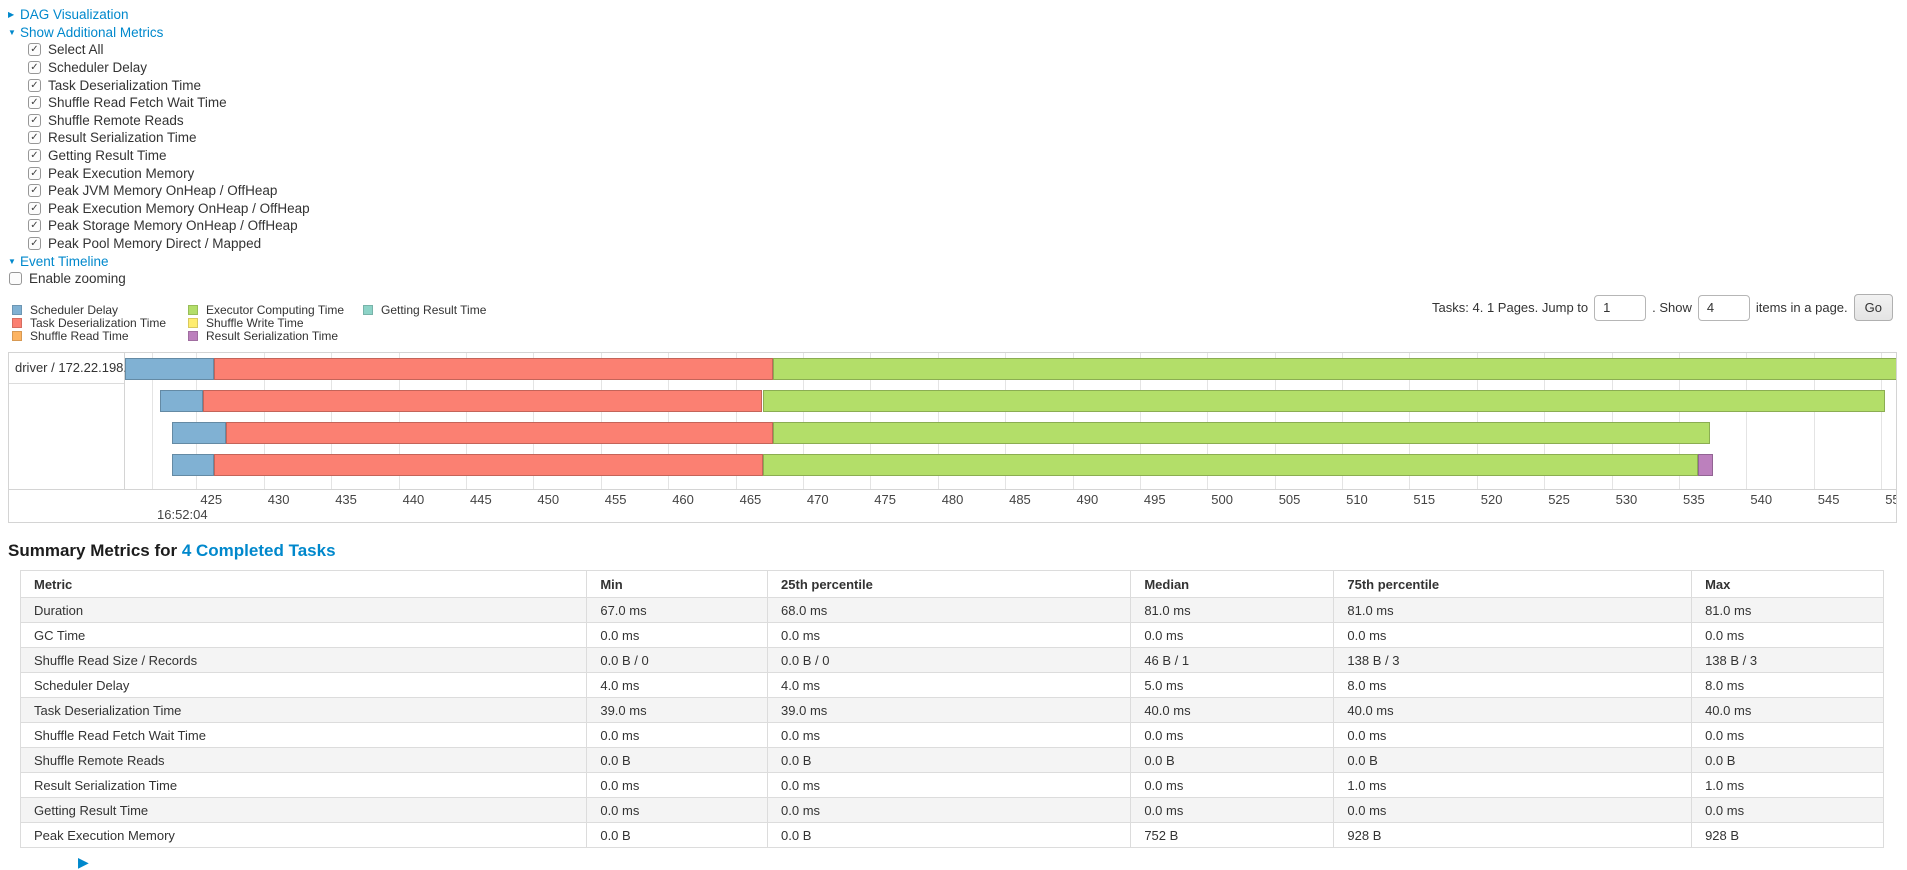  Describe the element at coordinates (1787, 584) in the screenshot. I see `table-header-cell: Max` at that location.